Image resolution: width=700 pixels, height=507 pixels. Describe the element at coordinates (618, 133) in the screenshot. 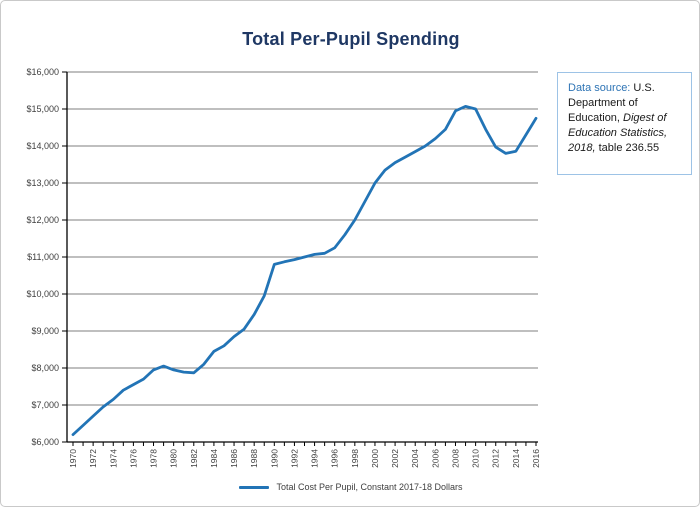

I see `data-source-italic: Digest of Education Statistics, 2018,` at that location.